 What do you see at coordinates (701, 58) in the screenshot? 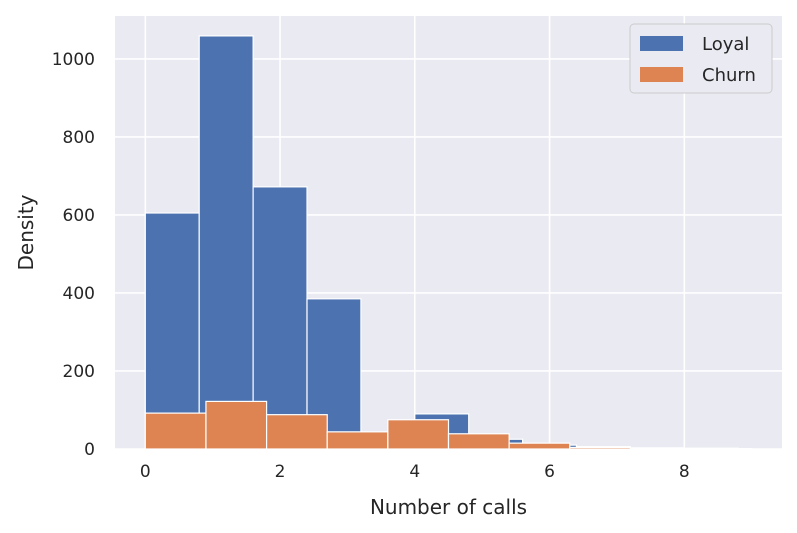
I see `legend: Loyal Churn` at bounding box center [701, 58].